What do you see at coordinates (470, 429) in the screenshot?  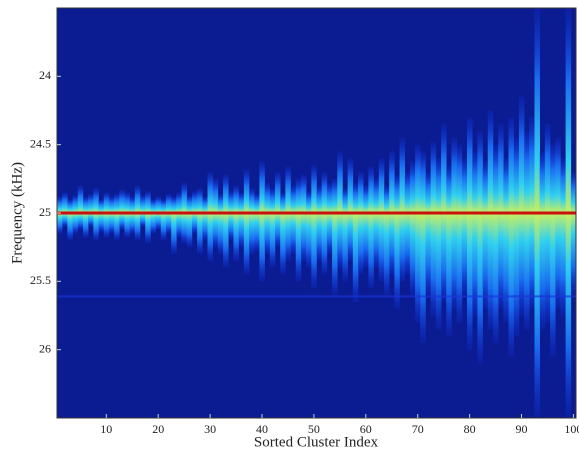 I see `x-tick-label: 80` at bounding box center [470, 429].